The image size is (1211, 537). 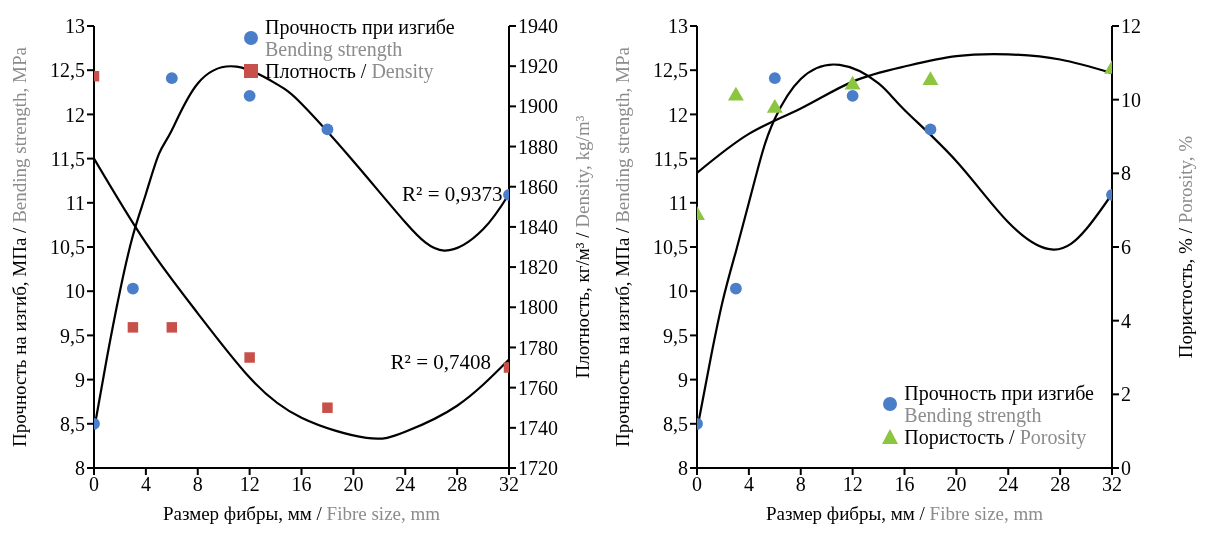 I want to click on y2-tick-label: 10, so click(x=1131, y=99).